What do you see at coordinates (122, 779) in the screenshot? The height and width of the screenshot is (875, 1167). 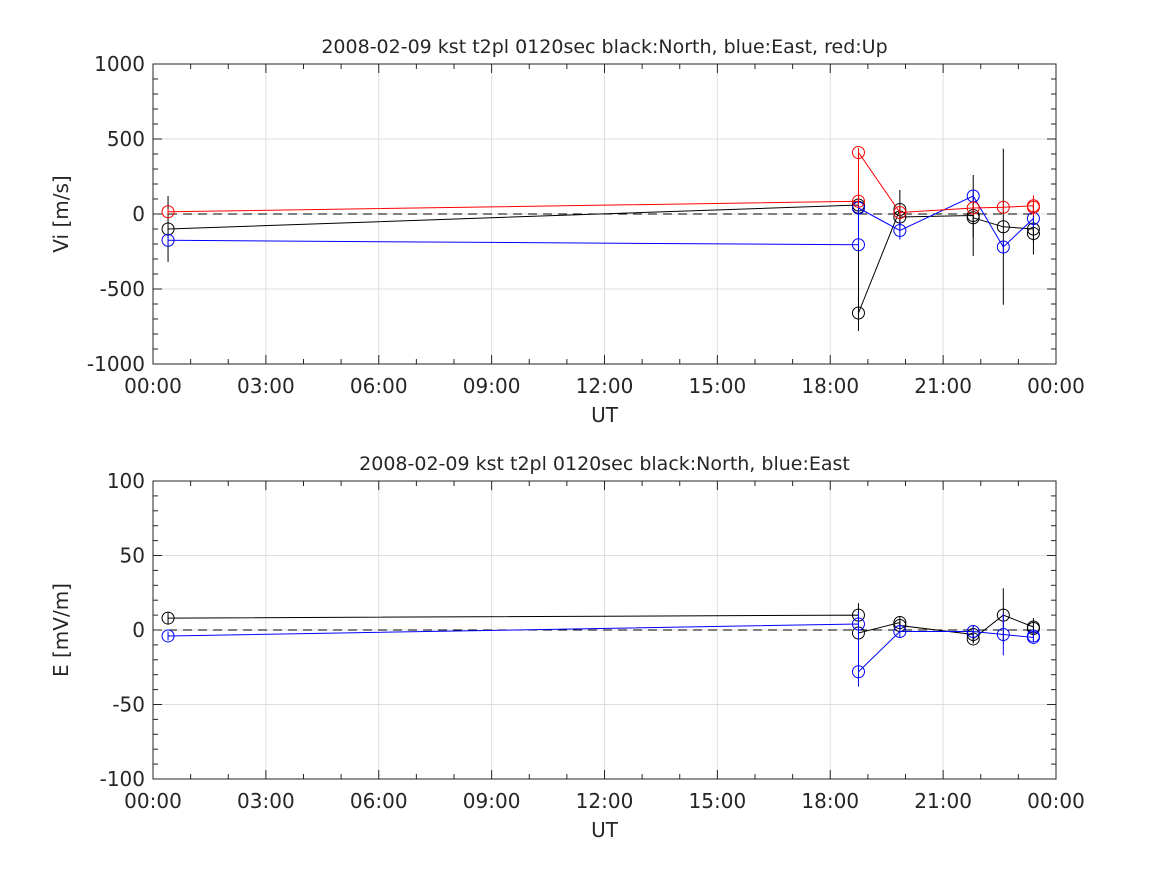 I see `y-tick-label: -100` at bounding box center [122, 779].